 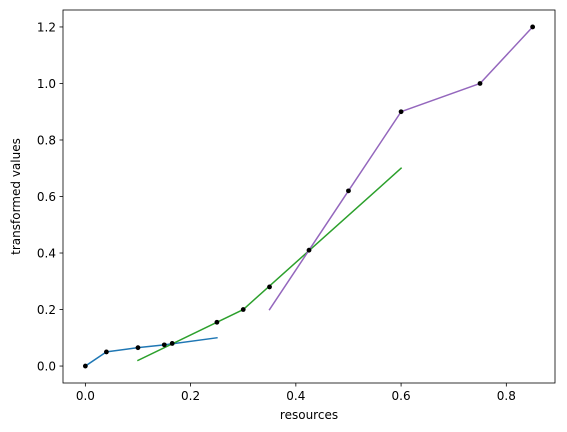 What do you see at coordinates (295, 396) in the screenshot?
I see `x-tick-label: 0.4` at bounding box center [295, 396].